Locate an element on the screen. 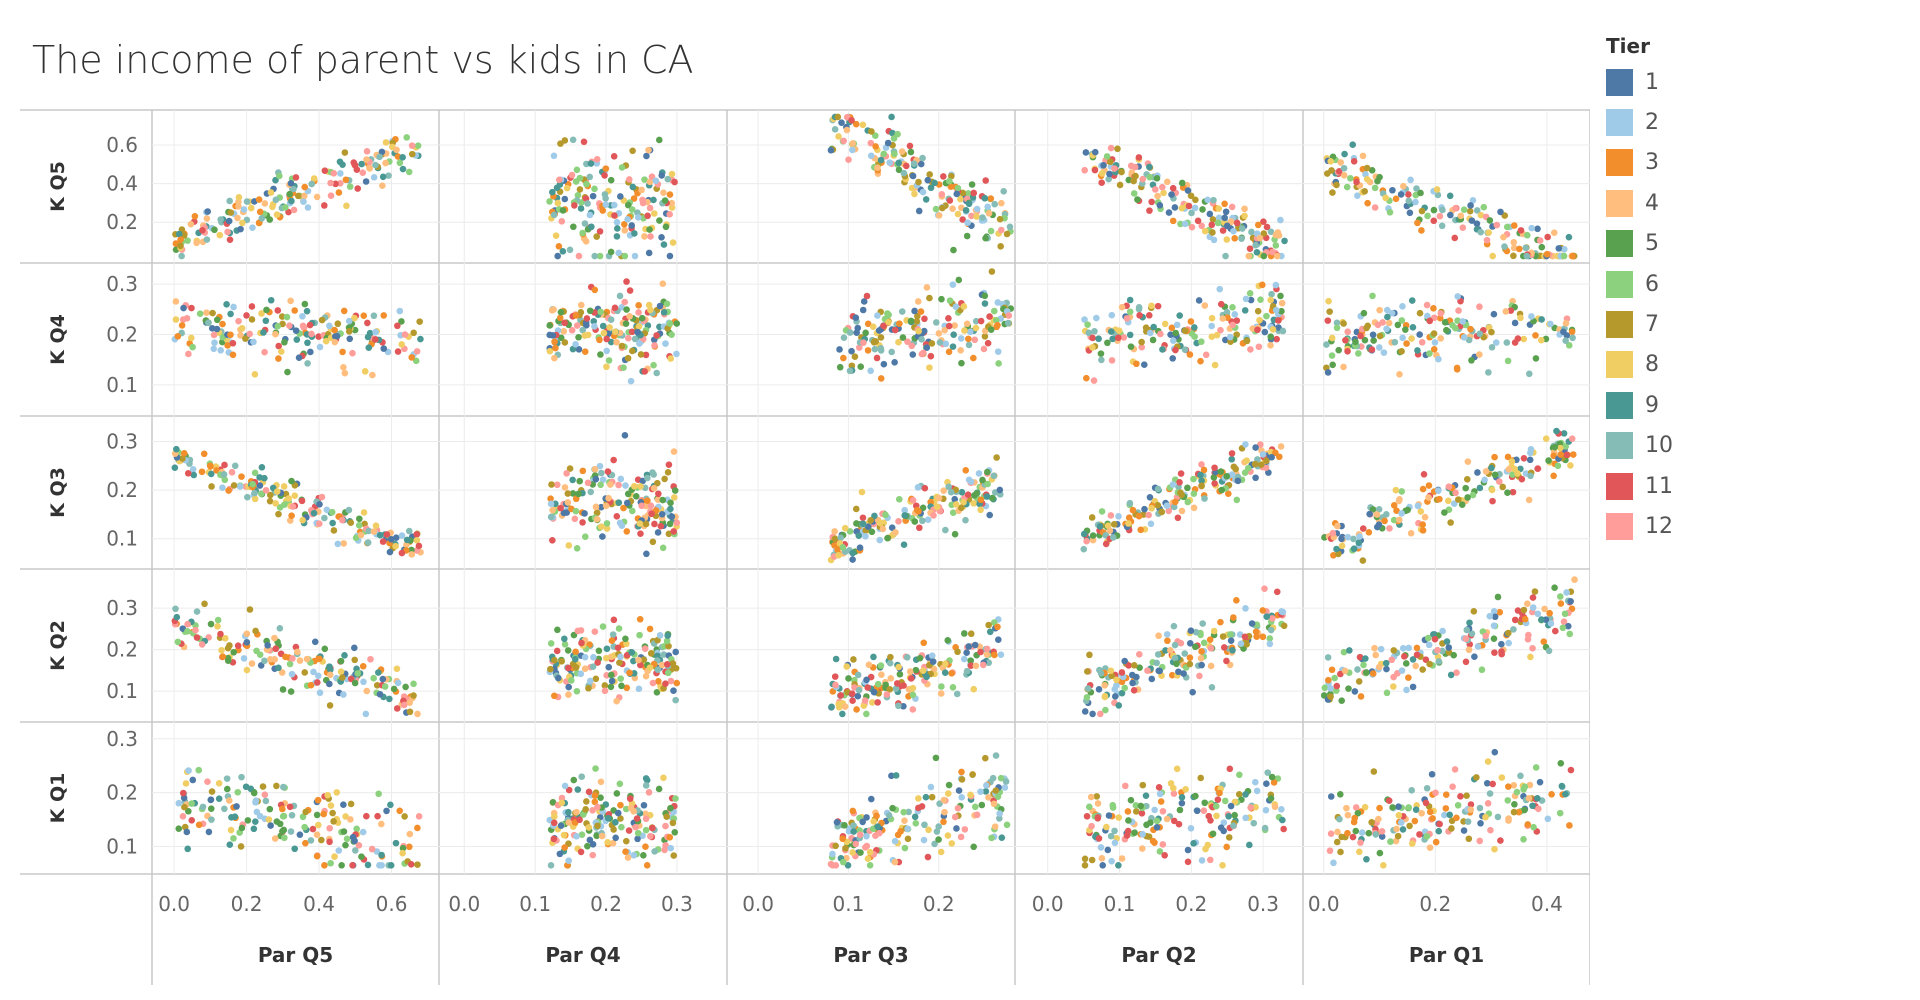 The height and width of the screenshot is (1000, 1920). legend-item: 7 is located at coordinates (1639, 324).